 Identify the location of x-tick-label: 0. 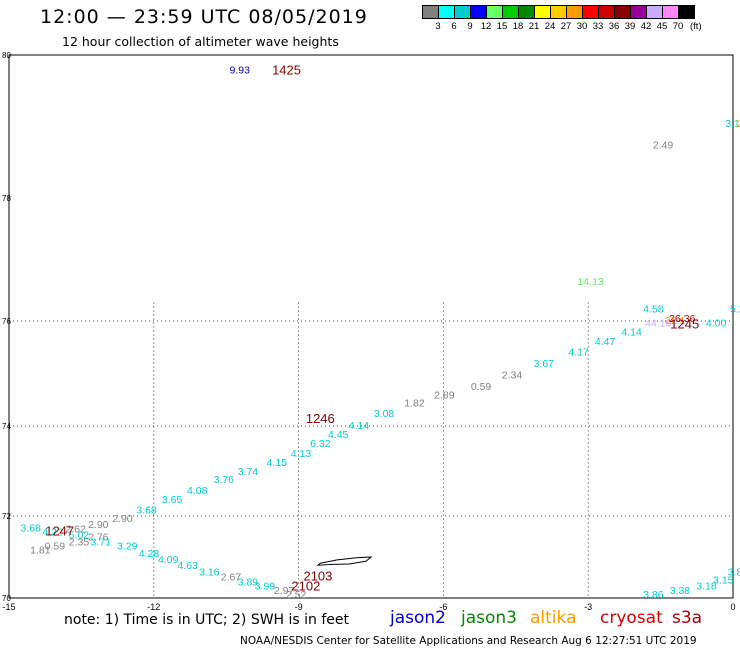
(732, 607).